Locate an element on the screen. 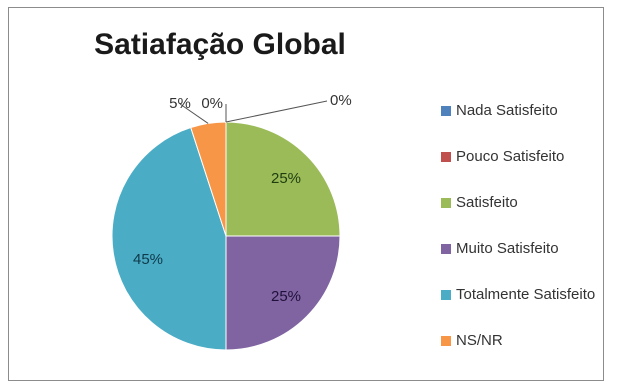  data-label-satisfeito: 25% is located at coordinates (286, 178).